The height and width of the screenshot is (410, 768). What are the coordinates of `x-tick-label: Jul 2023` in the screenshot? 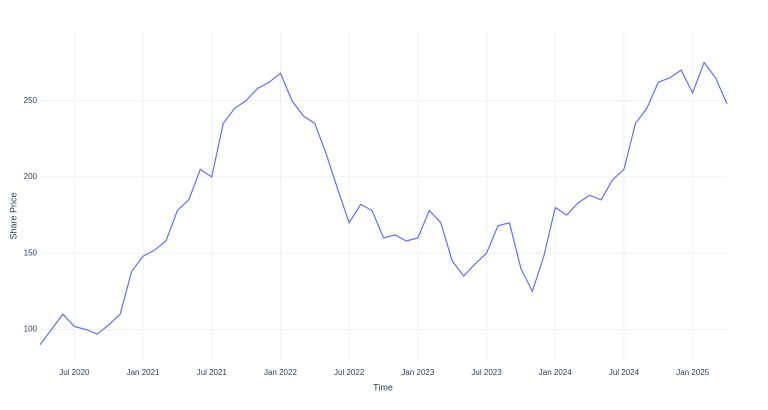 It's located at (486, 372).